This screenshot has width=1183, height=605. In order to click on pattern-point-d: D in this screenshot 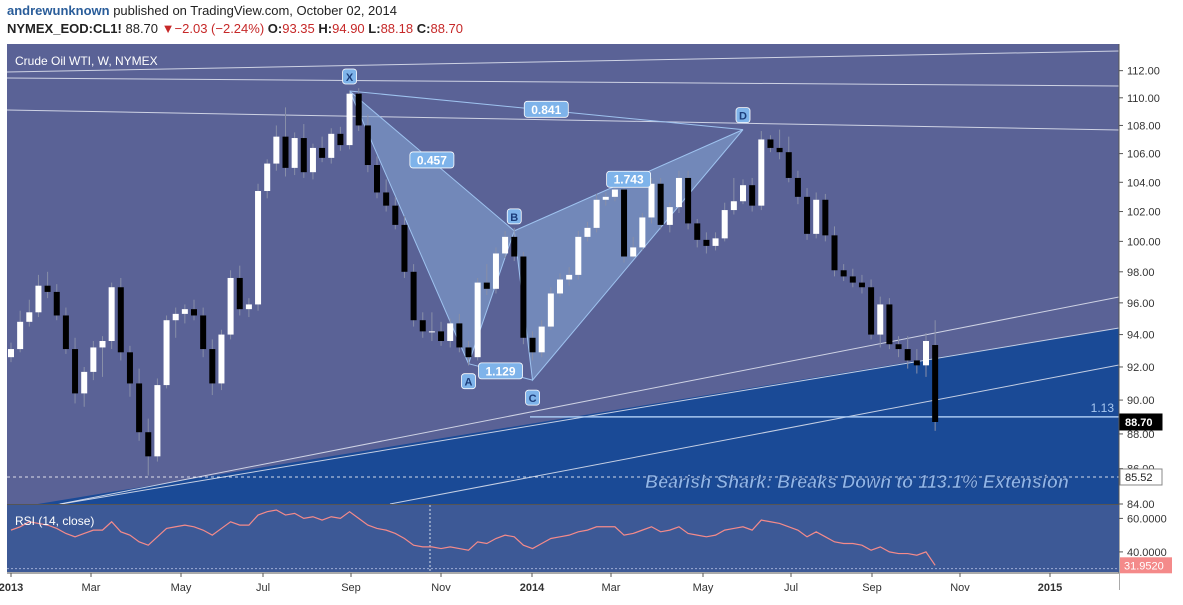, I will do `click(743, 115)`.